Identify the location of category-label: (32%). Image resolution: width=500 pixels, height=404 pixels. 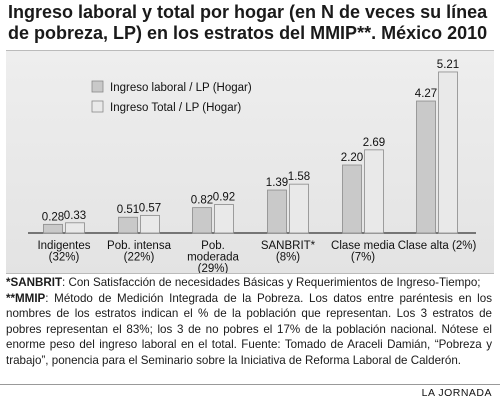
(64, 258).